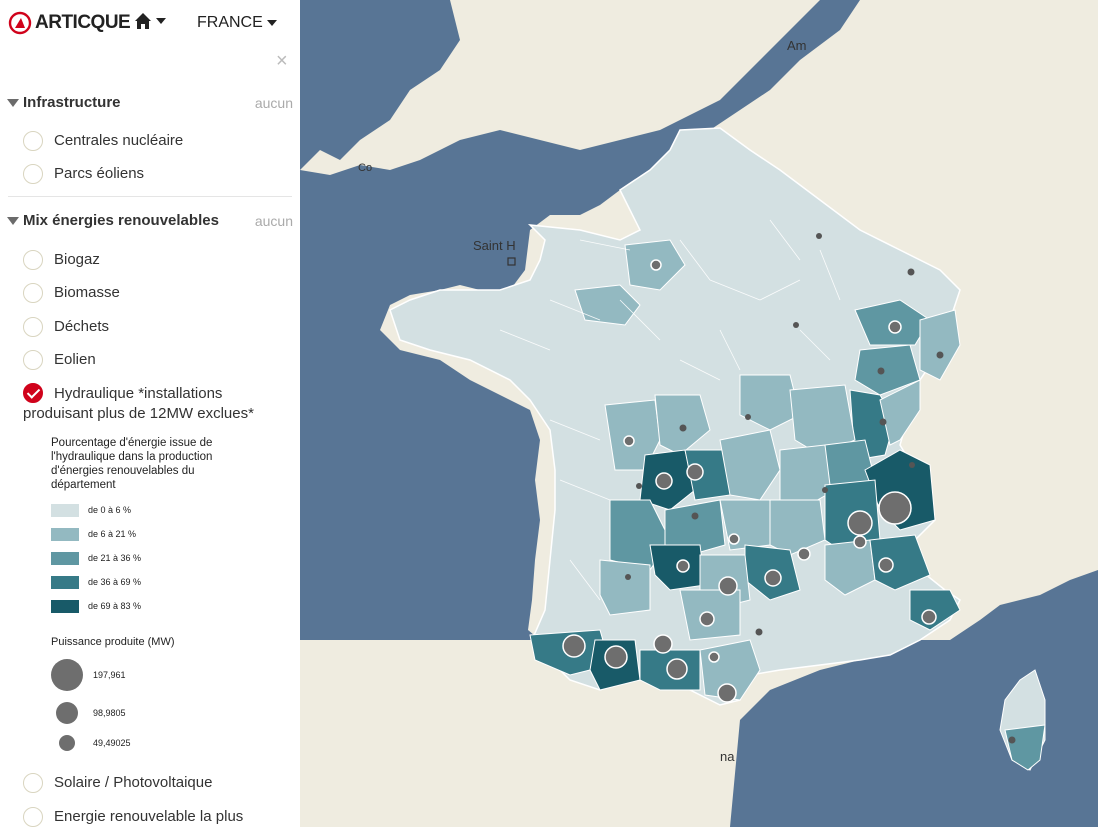 The image size is (1098, 827). Describe the element at coordinates (121, 220) in the screenshot. I see `section-title: Mix énergies renouvelables` at that location.